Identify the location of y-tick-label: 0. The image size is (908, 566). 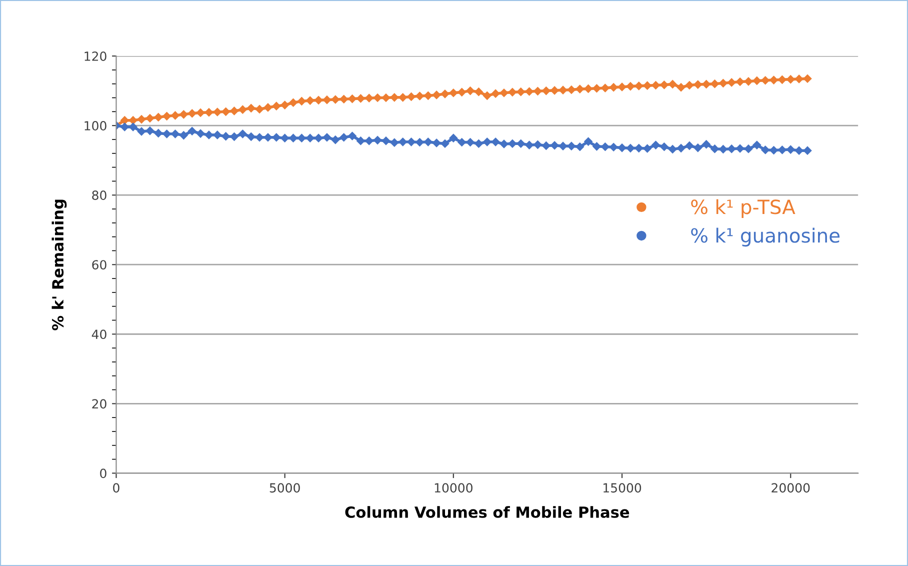
(103, 473).